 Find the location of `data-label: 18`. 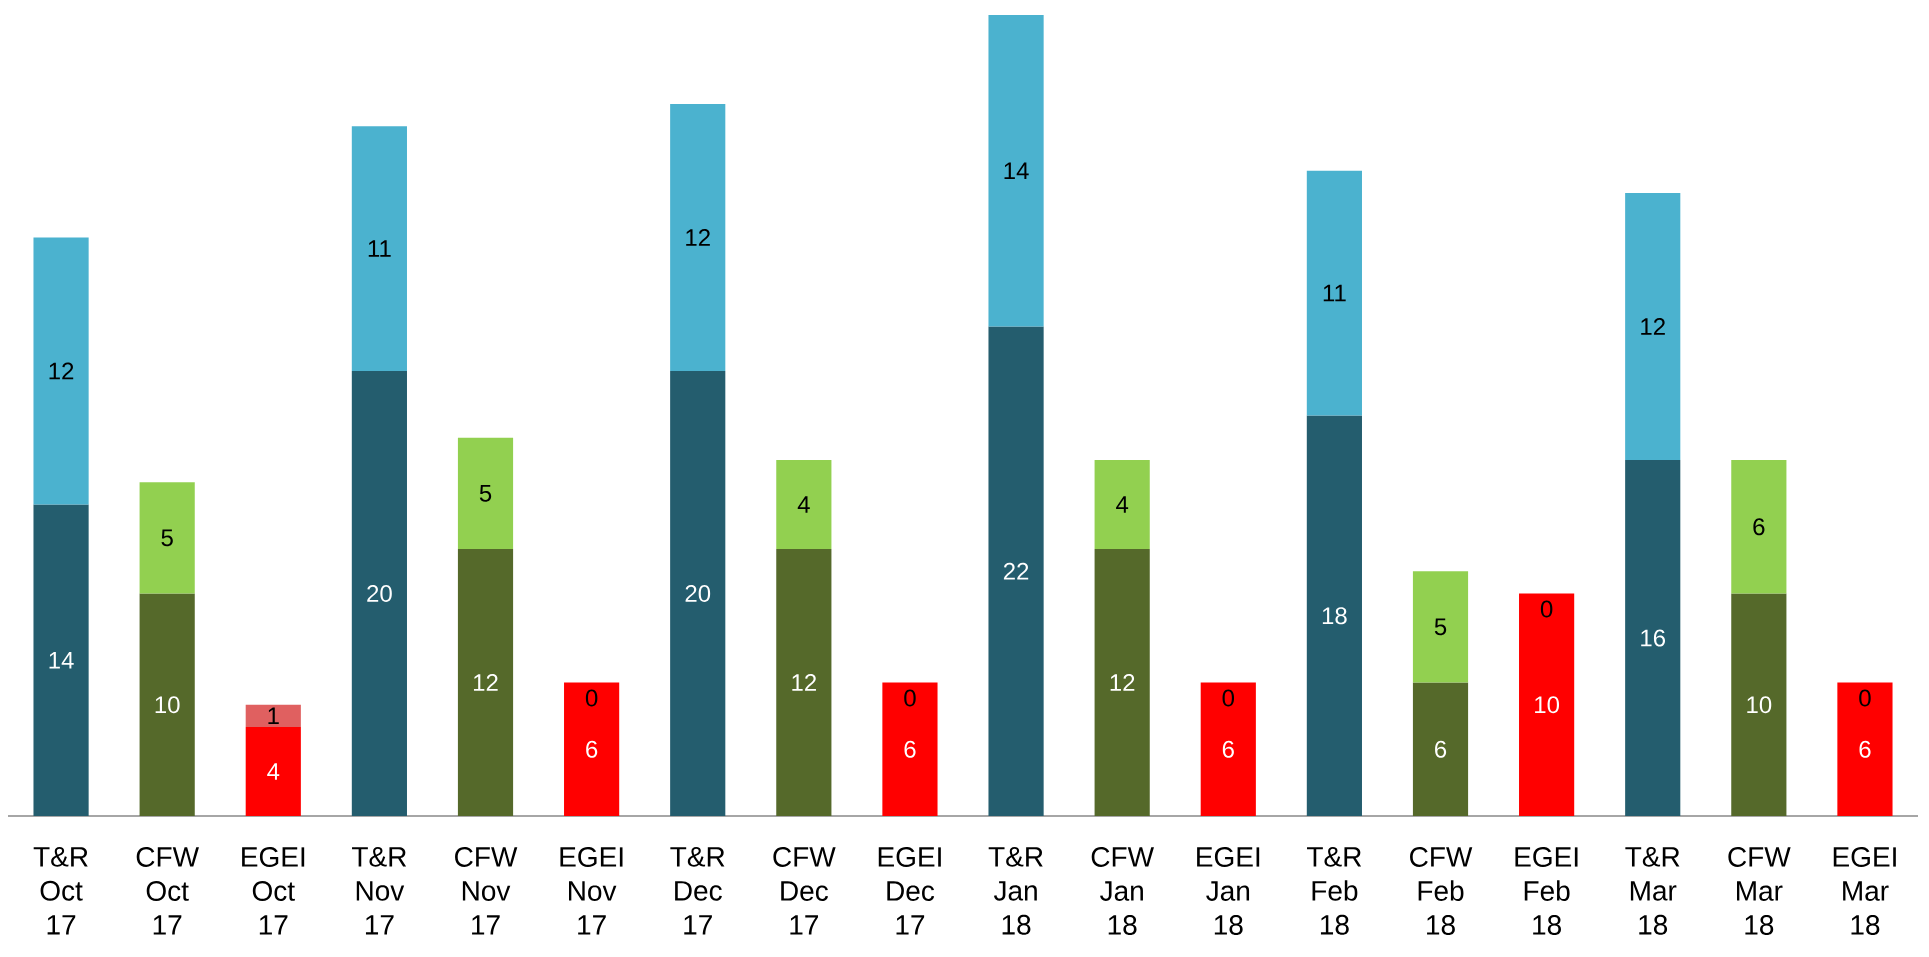

data-label: 18 is located at coordinates (1334, 616).